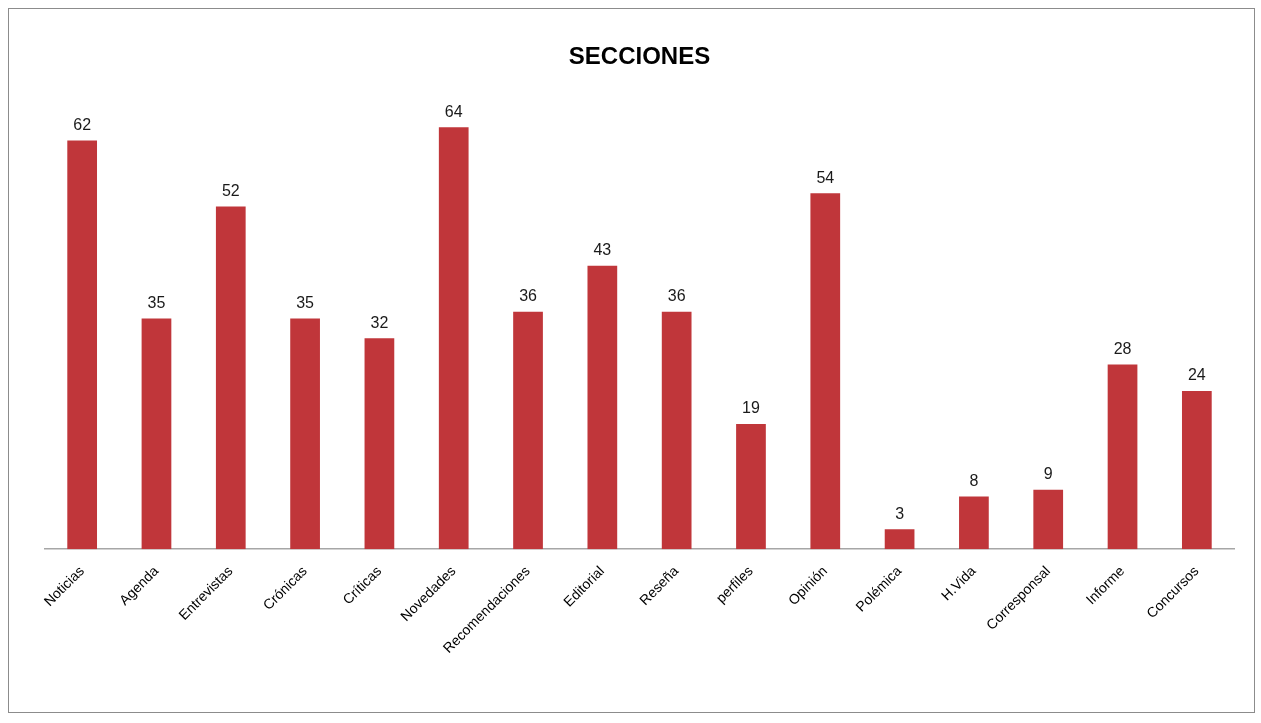 This screenshot has width=1261, height=723. What do you see at coordinates (825, 177) in the screenshot?
I see `data-label: 54` at bounding box center [825, 177].